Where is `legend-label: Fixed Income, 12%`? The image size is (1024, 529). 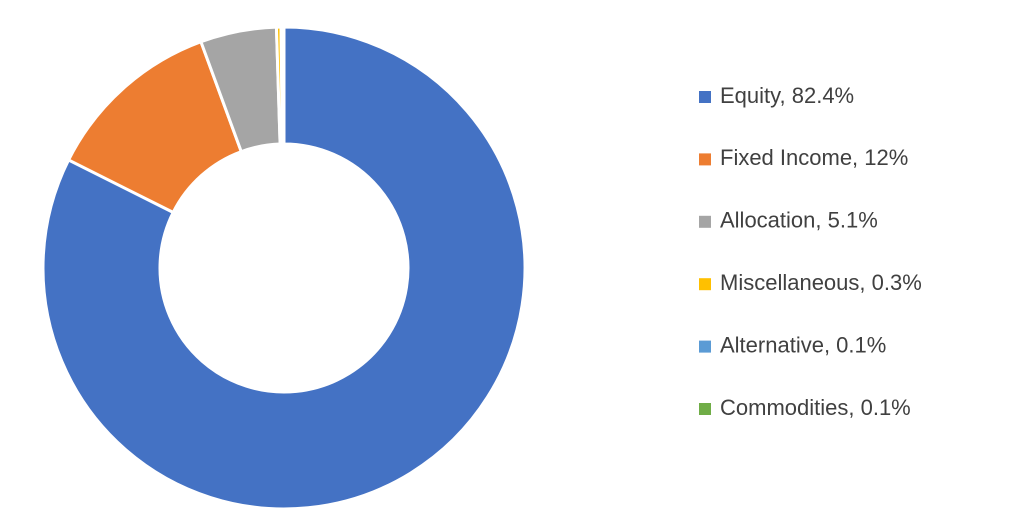
legend-label: Fixed Income, 12% is located at coordinates (814, 157).